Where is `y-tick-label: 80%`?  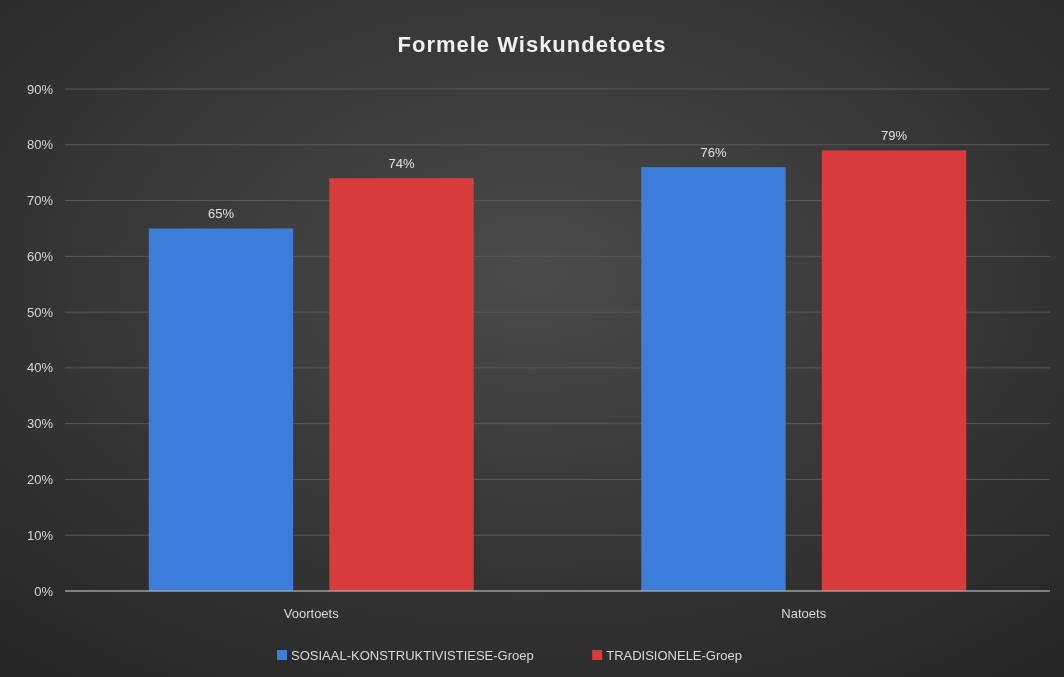
y-tick-label: 80% is located at coordinates (40, 145).